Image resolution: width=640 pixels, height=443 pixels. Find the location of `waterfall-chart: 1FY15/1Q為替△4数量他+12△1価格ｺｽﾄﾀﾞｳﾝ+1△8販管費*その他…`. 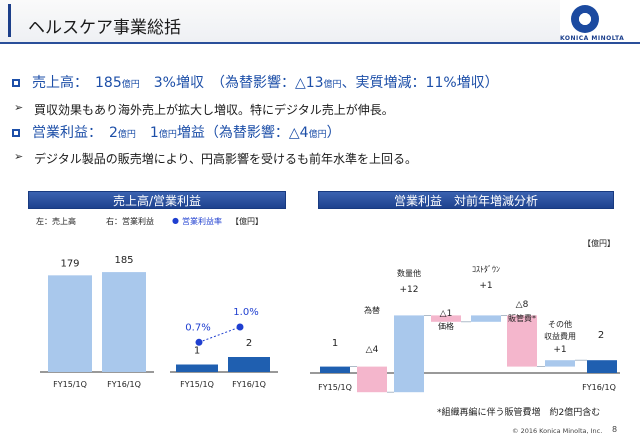

waterfall-chart: 1FY15/1Q為替△4数量他+12△1価格ｺｽﾄﾀﾞｳﾝ+1△8販管費*その他… is located at coordinates (465, 329).